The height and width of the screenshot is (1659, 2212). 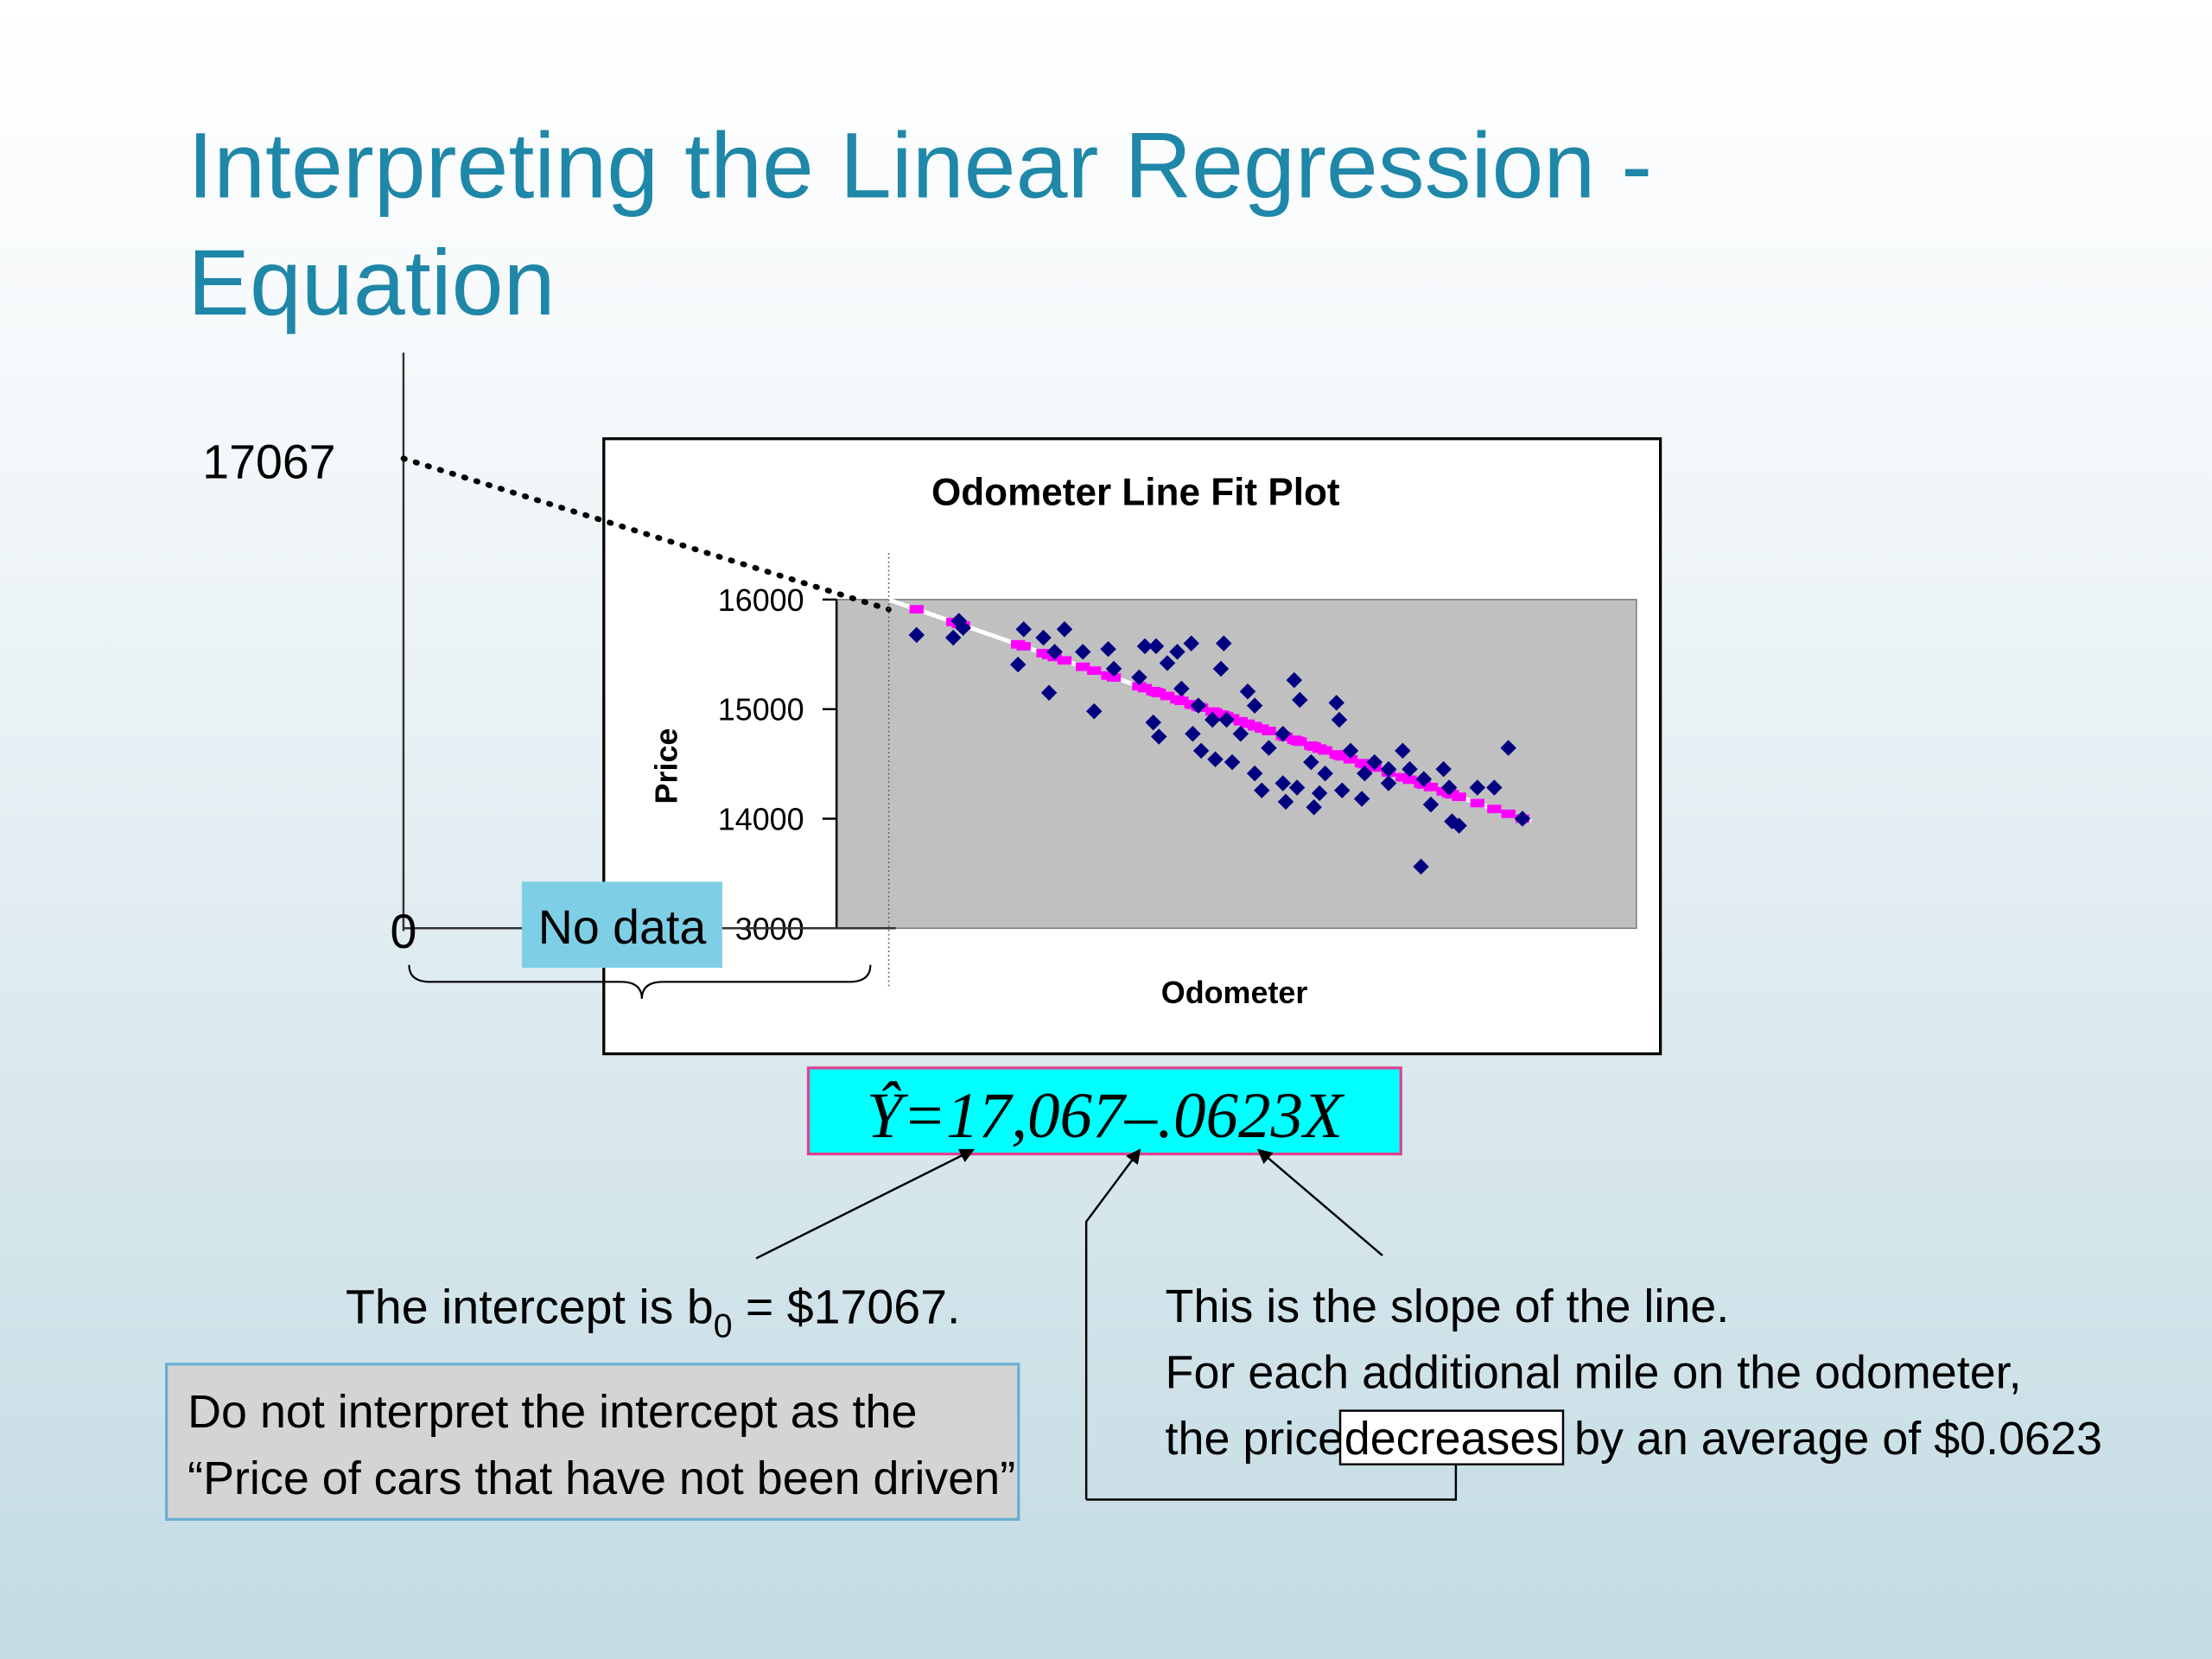 I want to click on slide-title: Interpreting the Linear Regression -, so click(x=920, y=165).